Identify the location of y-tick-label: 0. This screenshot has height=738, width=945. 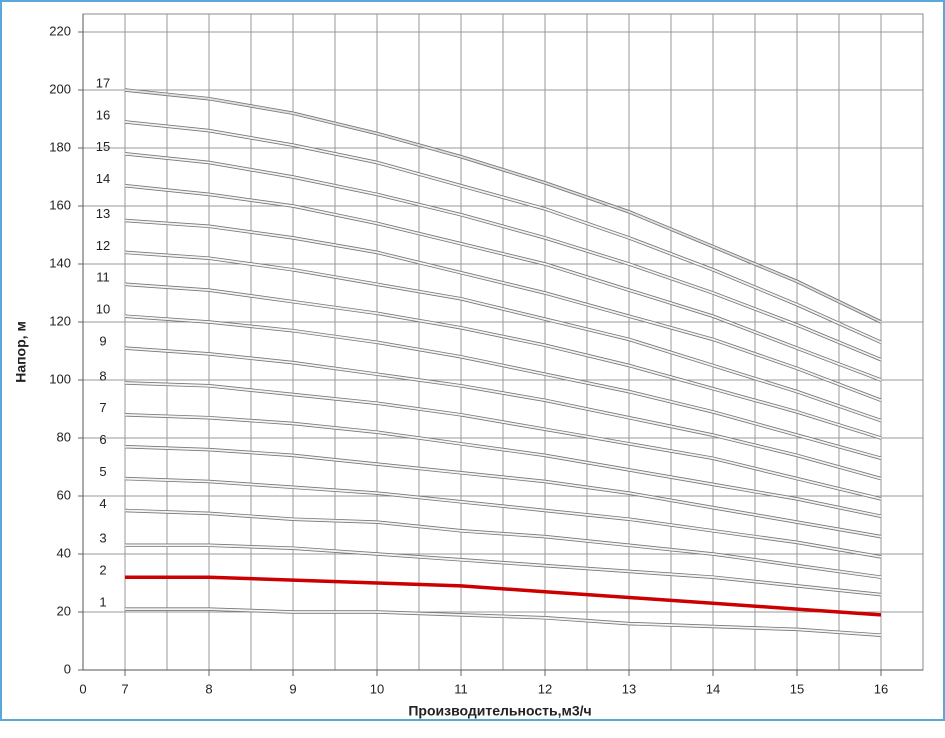
(67, 668).